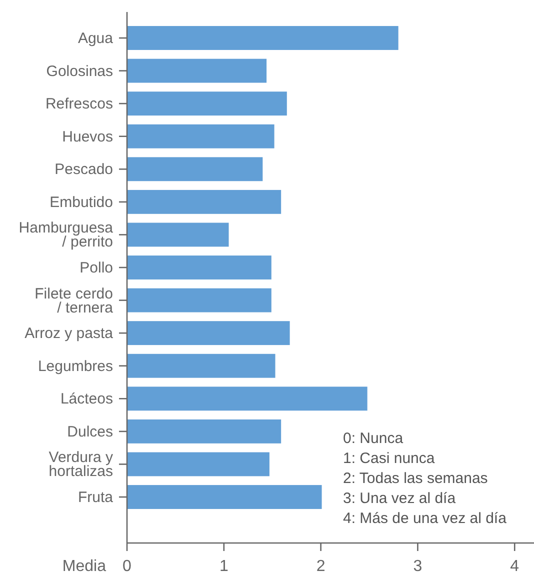  I want to click on annotation: 3: Una vez al día, so click(399, 498).